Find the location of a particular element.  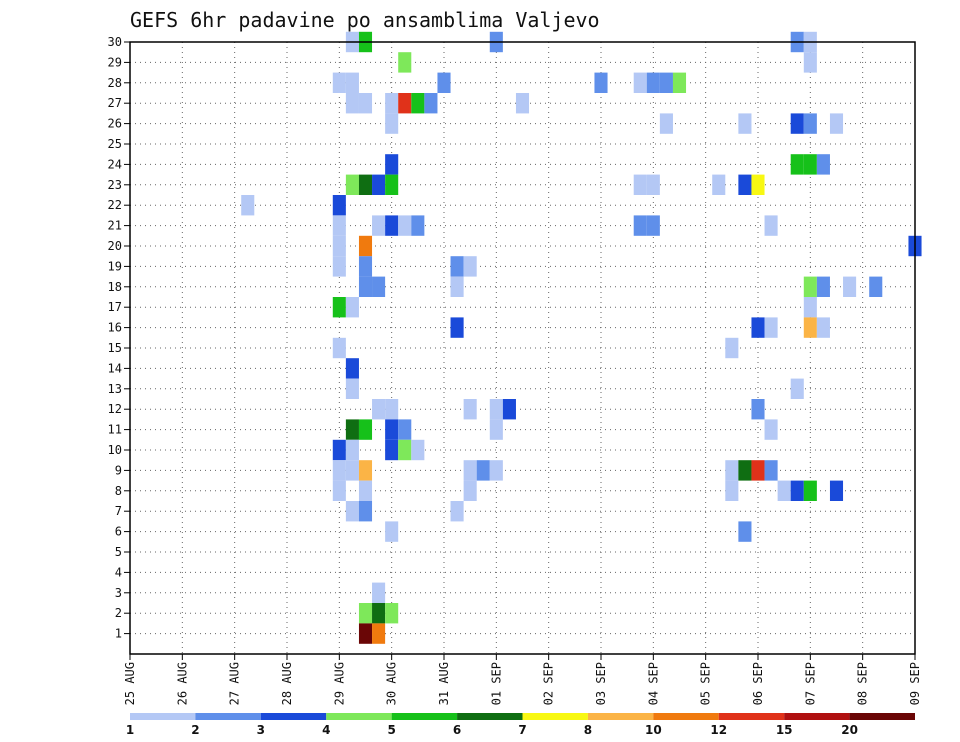

y-tick-label: 24 is located at coordinates (115, 164).